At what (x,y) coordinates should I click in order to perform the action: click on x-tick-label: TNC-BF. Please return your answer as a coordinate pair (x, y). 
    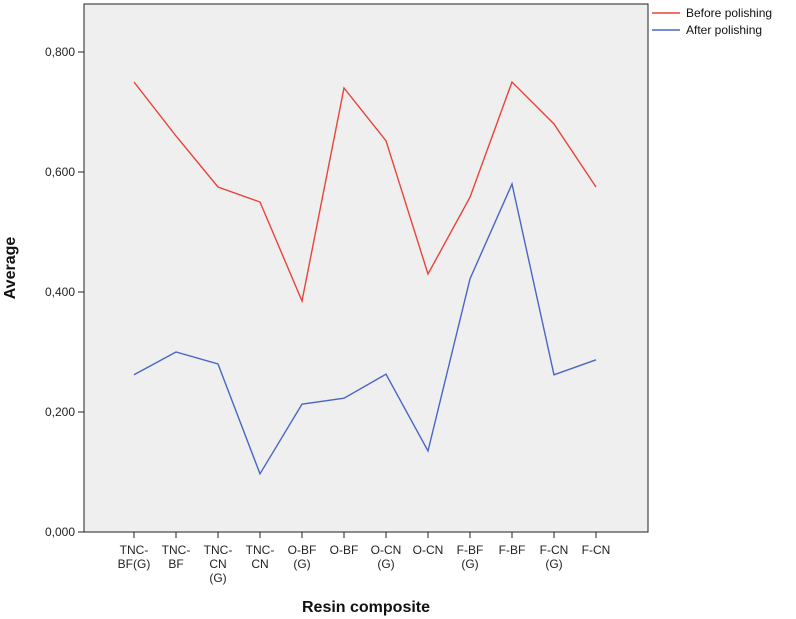
    Looking at the image, I should click on (176, 557).